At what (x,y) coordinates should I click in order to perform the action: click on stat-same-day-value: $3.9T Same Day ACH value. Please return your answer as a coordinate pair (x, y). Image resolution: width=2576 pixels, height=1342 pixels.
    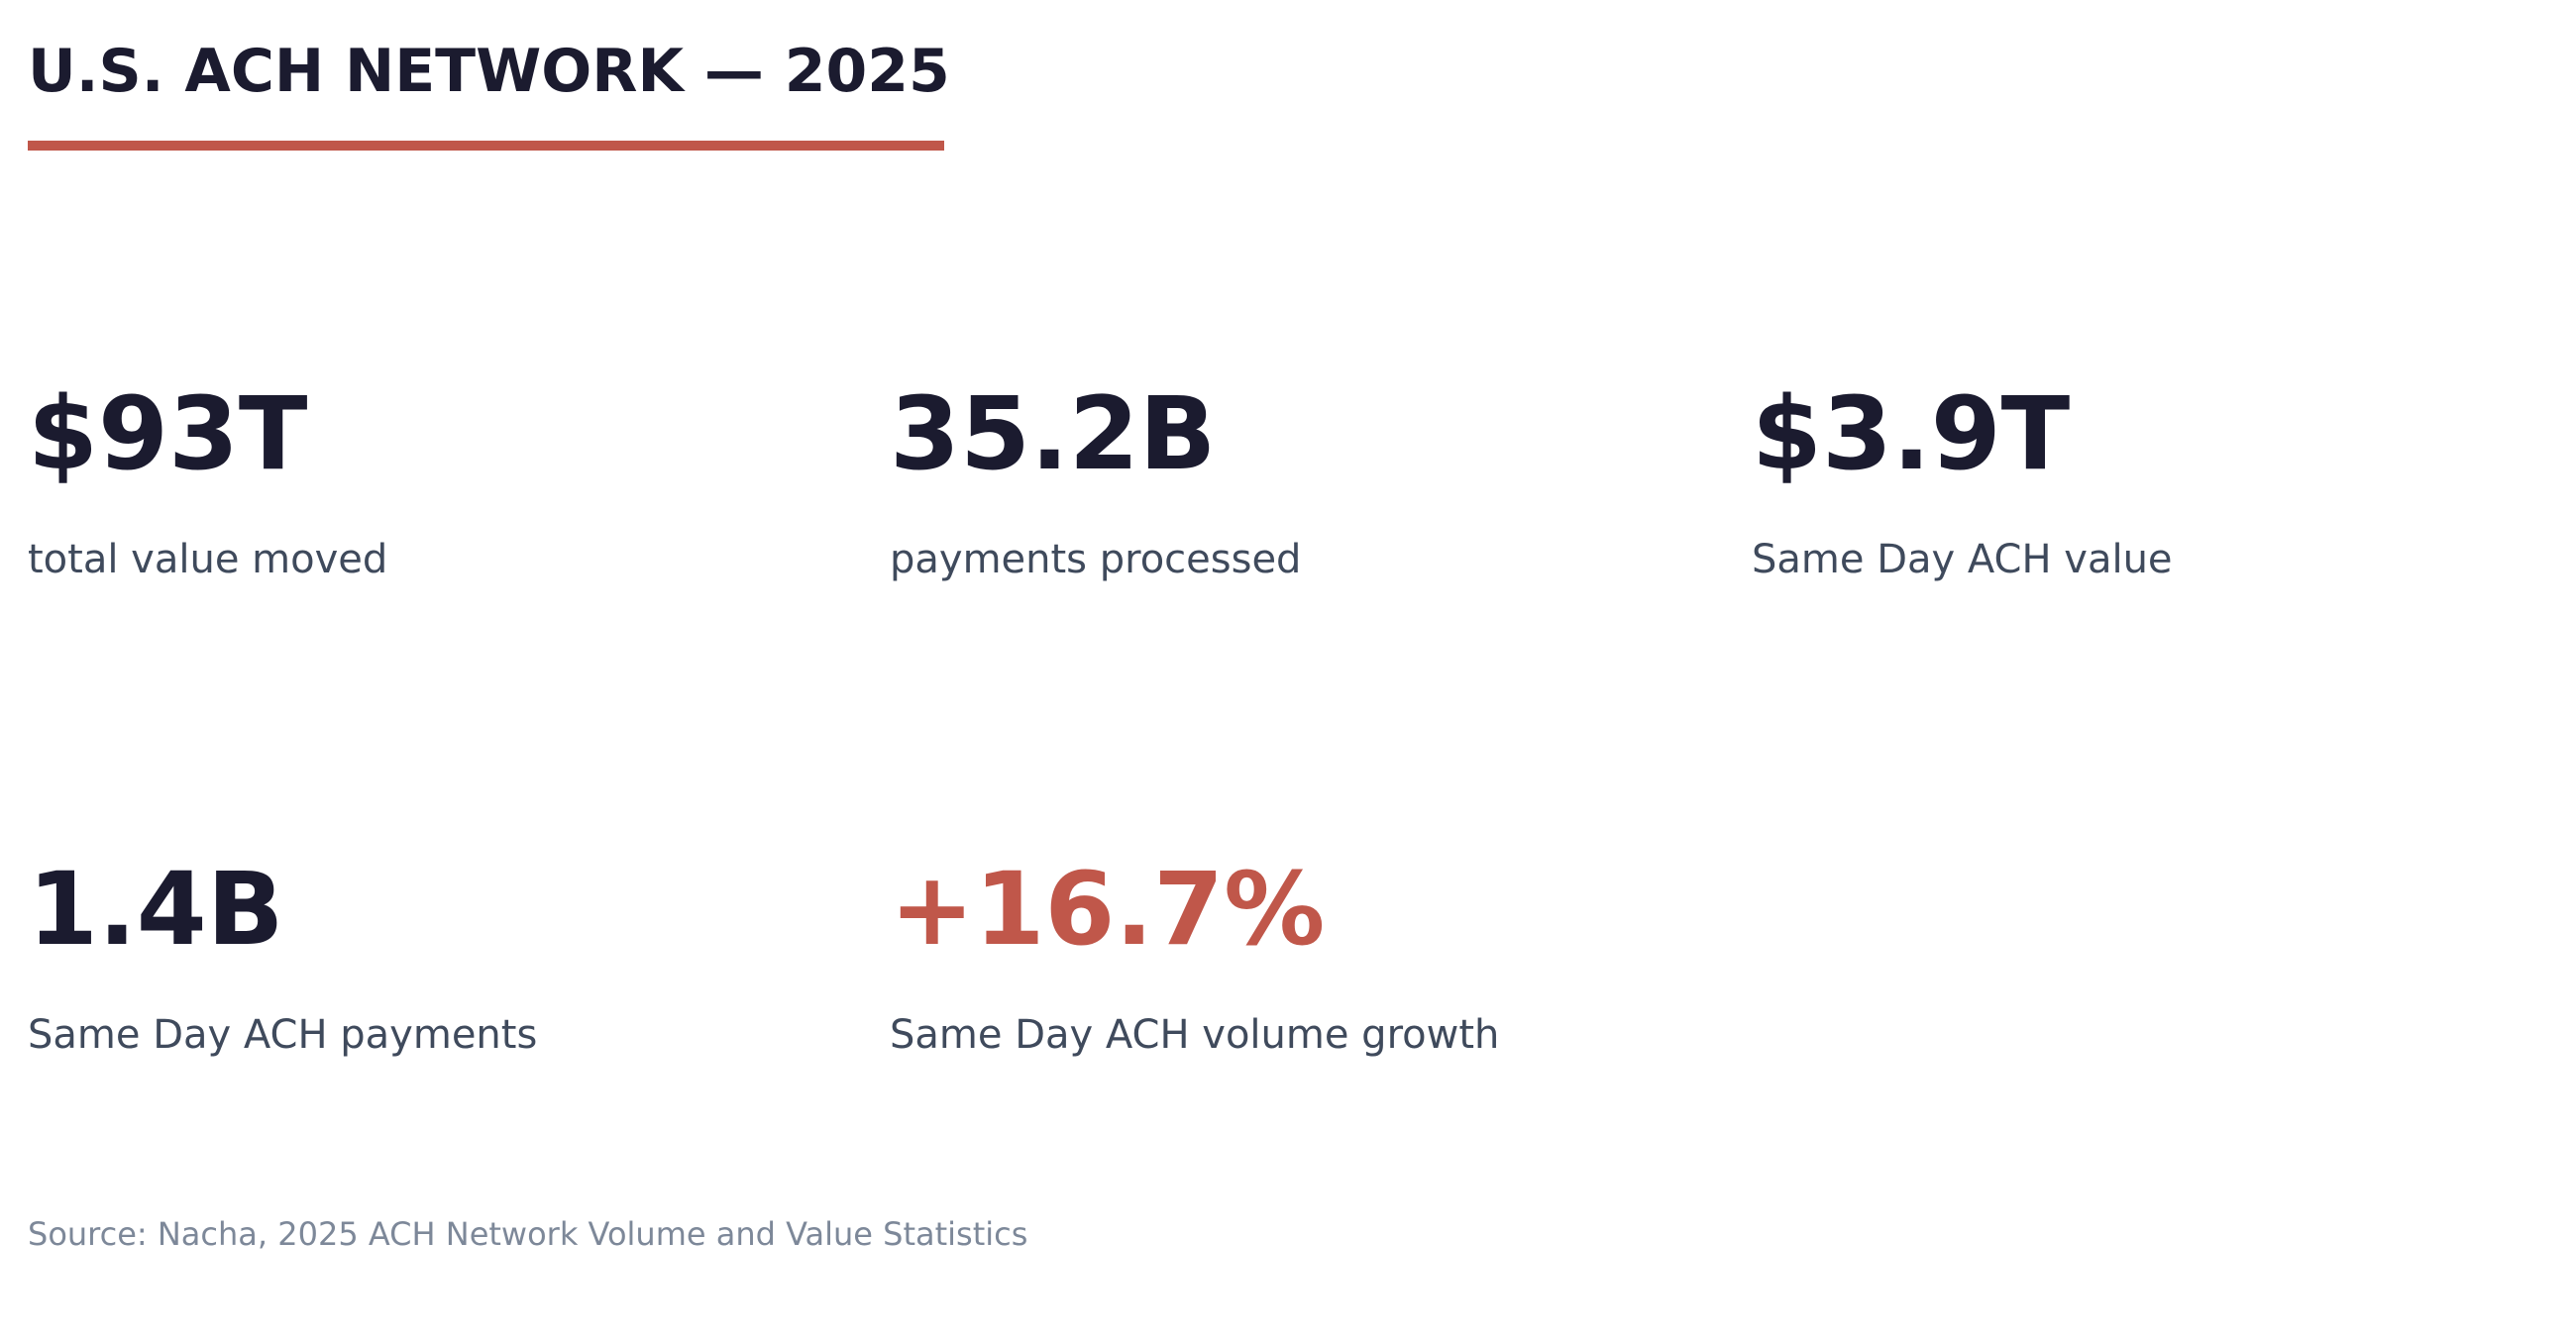
    Looking at the image, I should click on (2164, 479).